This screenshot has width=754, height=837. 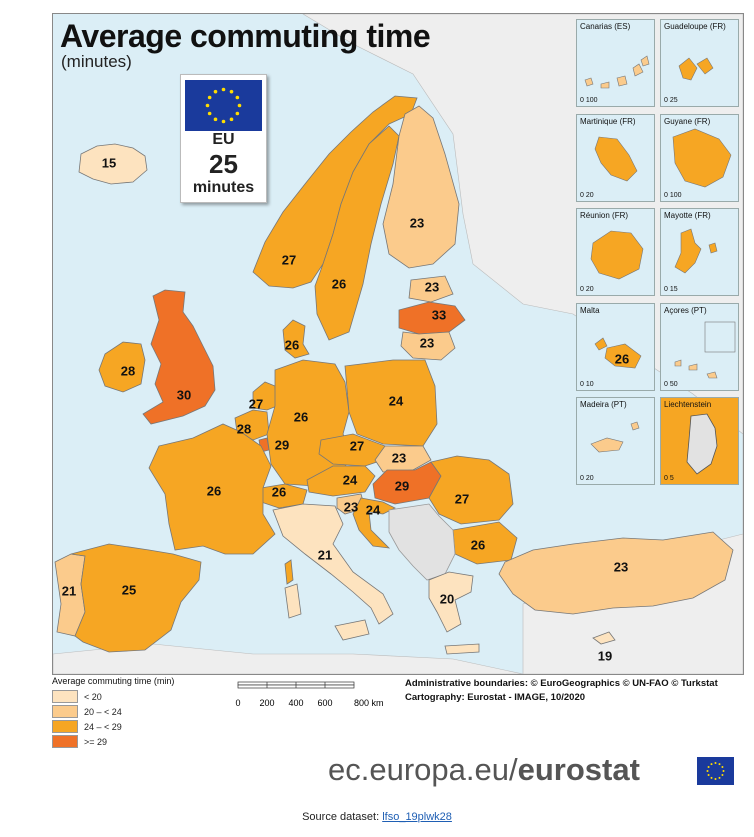 I want to click on inset-madeira: Madeira (PT) 0 20, so click(x=615, y=441).